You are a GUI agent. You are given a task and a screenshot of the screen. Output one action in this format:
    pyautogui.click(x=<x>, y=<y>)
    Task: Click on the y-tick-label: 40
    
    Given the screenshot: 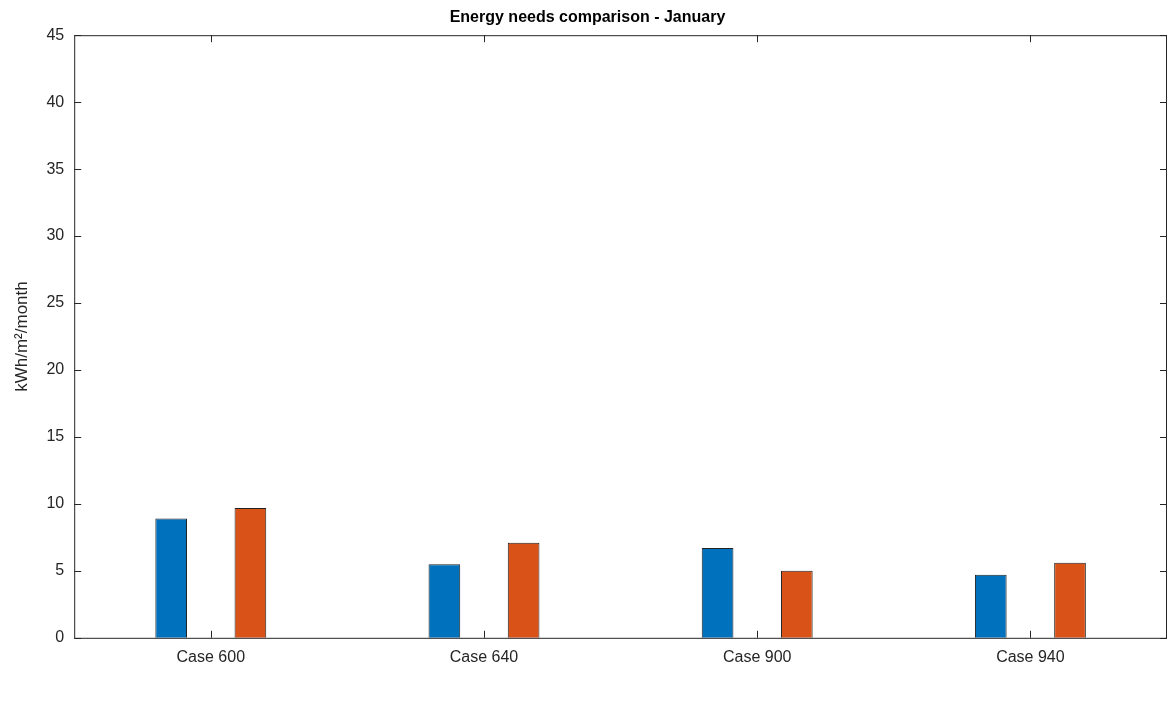 What is the action you would take?
    pyautogui.click(x=55, y=101)
    